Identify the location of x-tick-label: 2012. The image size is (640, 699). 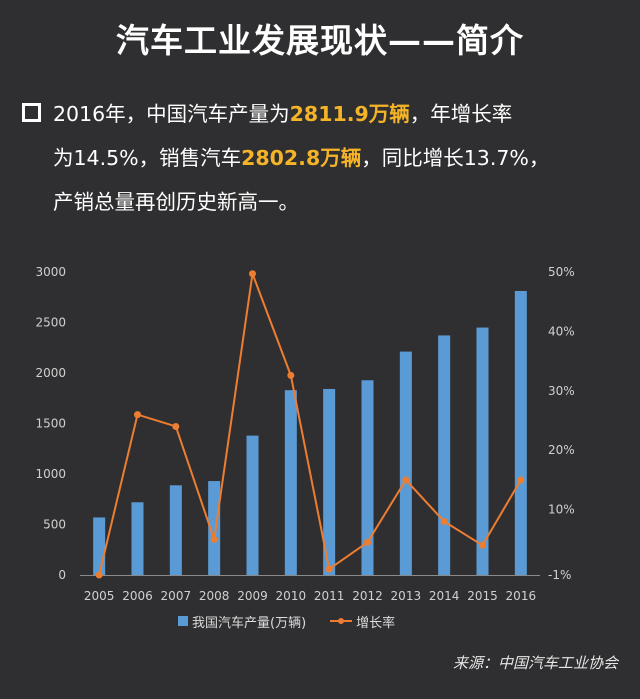
(367, 596).